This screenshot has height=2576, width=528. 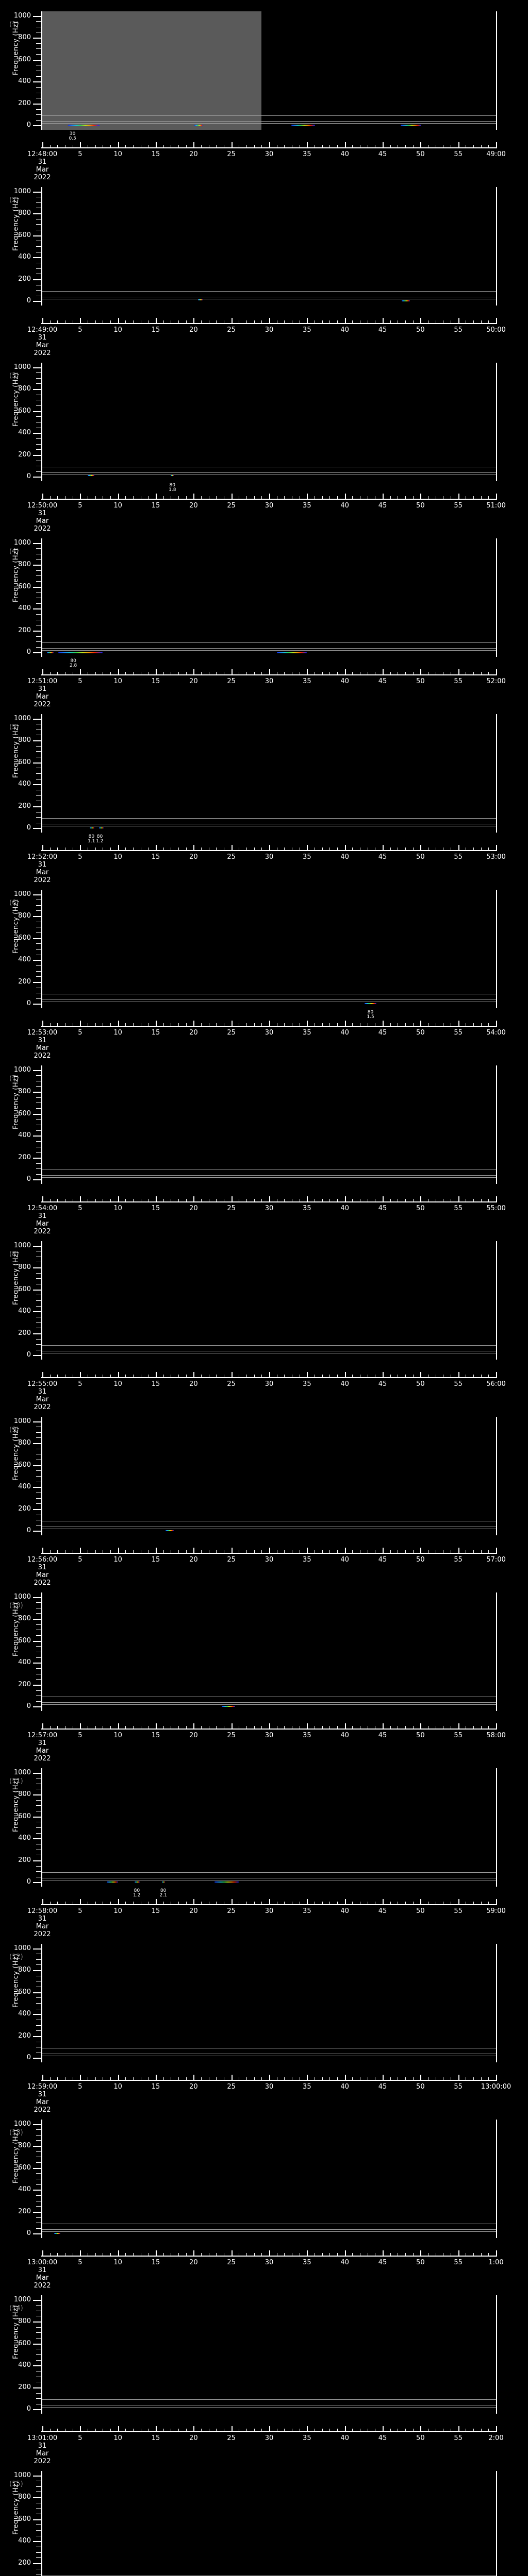 What do you see at coordinates (74, 663) in the screenshot?
I see `detection-annotation: 80 2.8` at bounding box center [74, 663].